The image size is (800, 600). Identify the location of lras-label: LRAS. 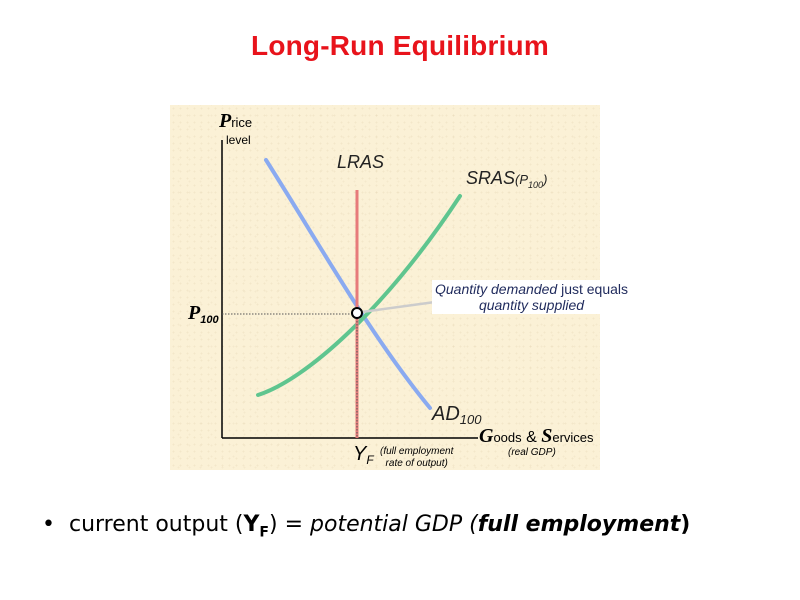
(361, 162).